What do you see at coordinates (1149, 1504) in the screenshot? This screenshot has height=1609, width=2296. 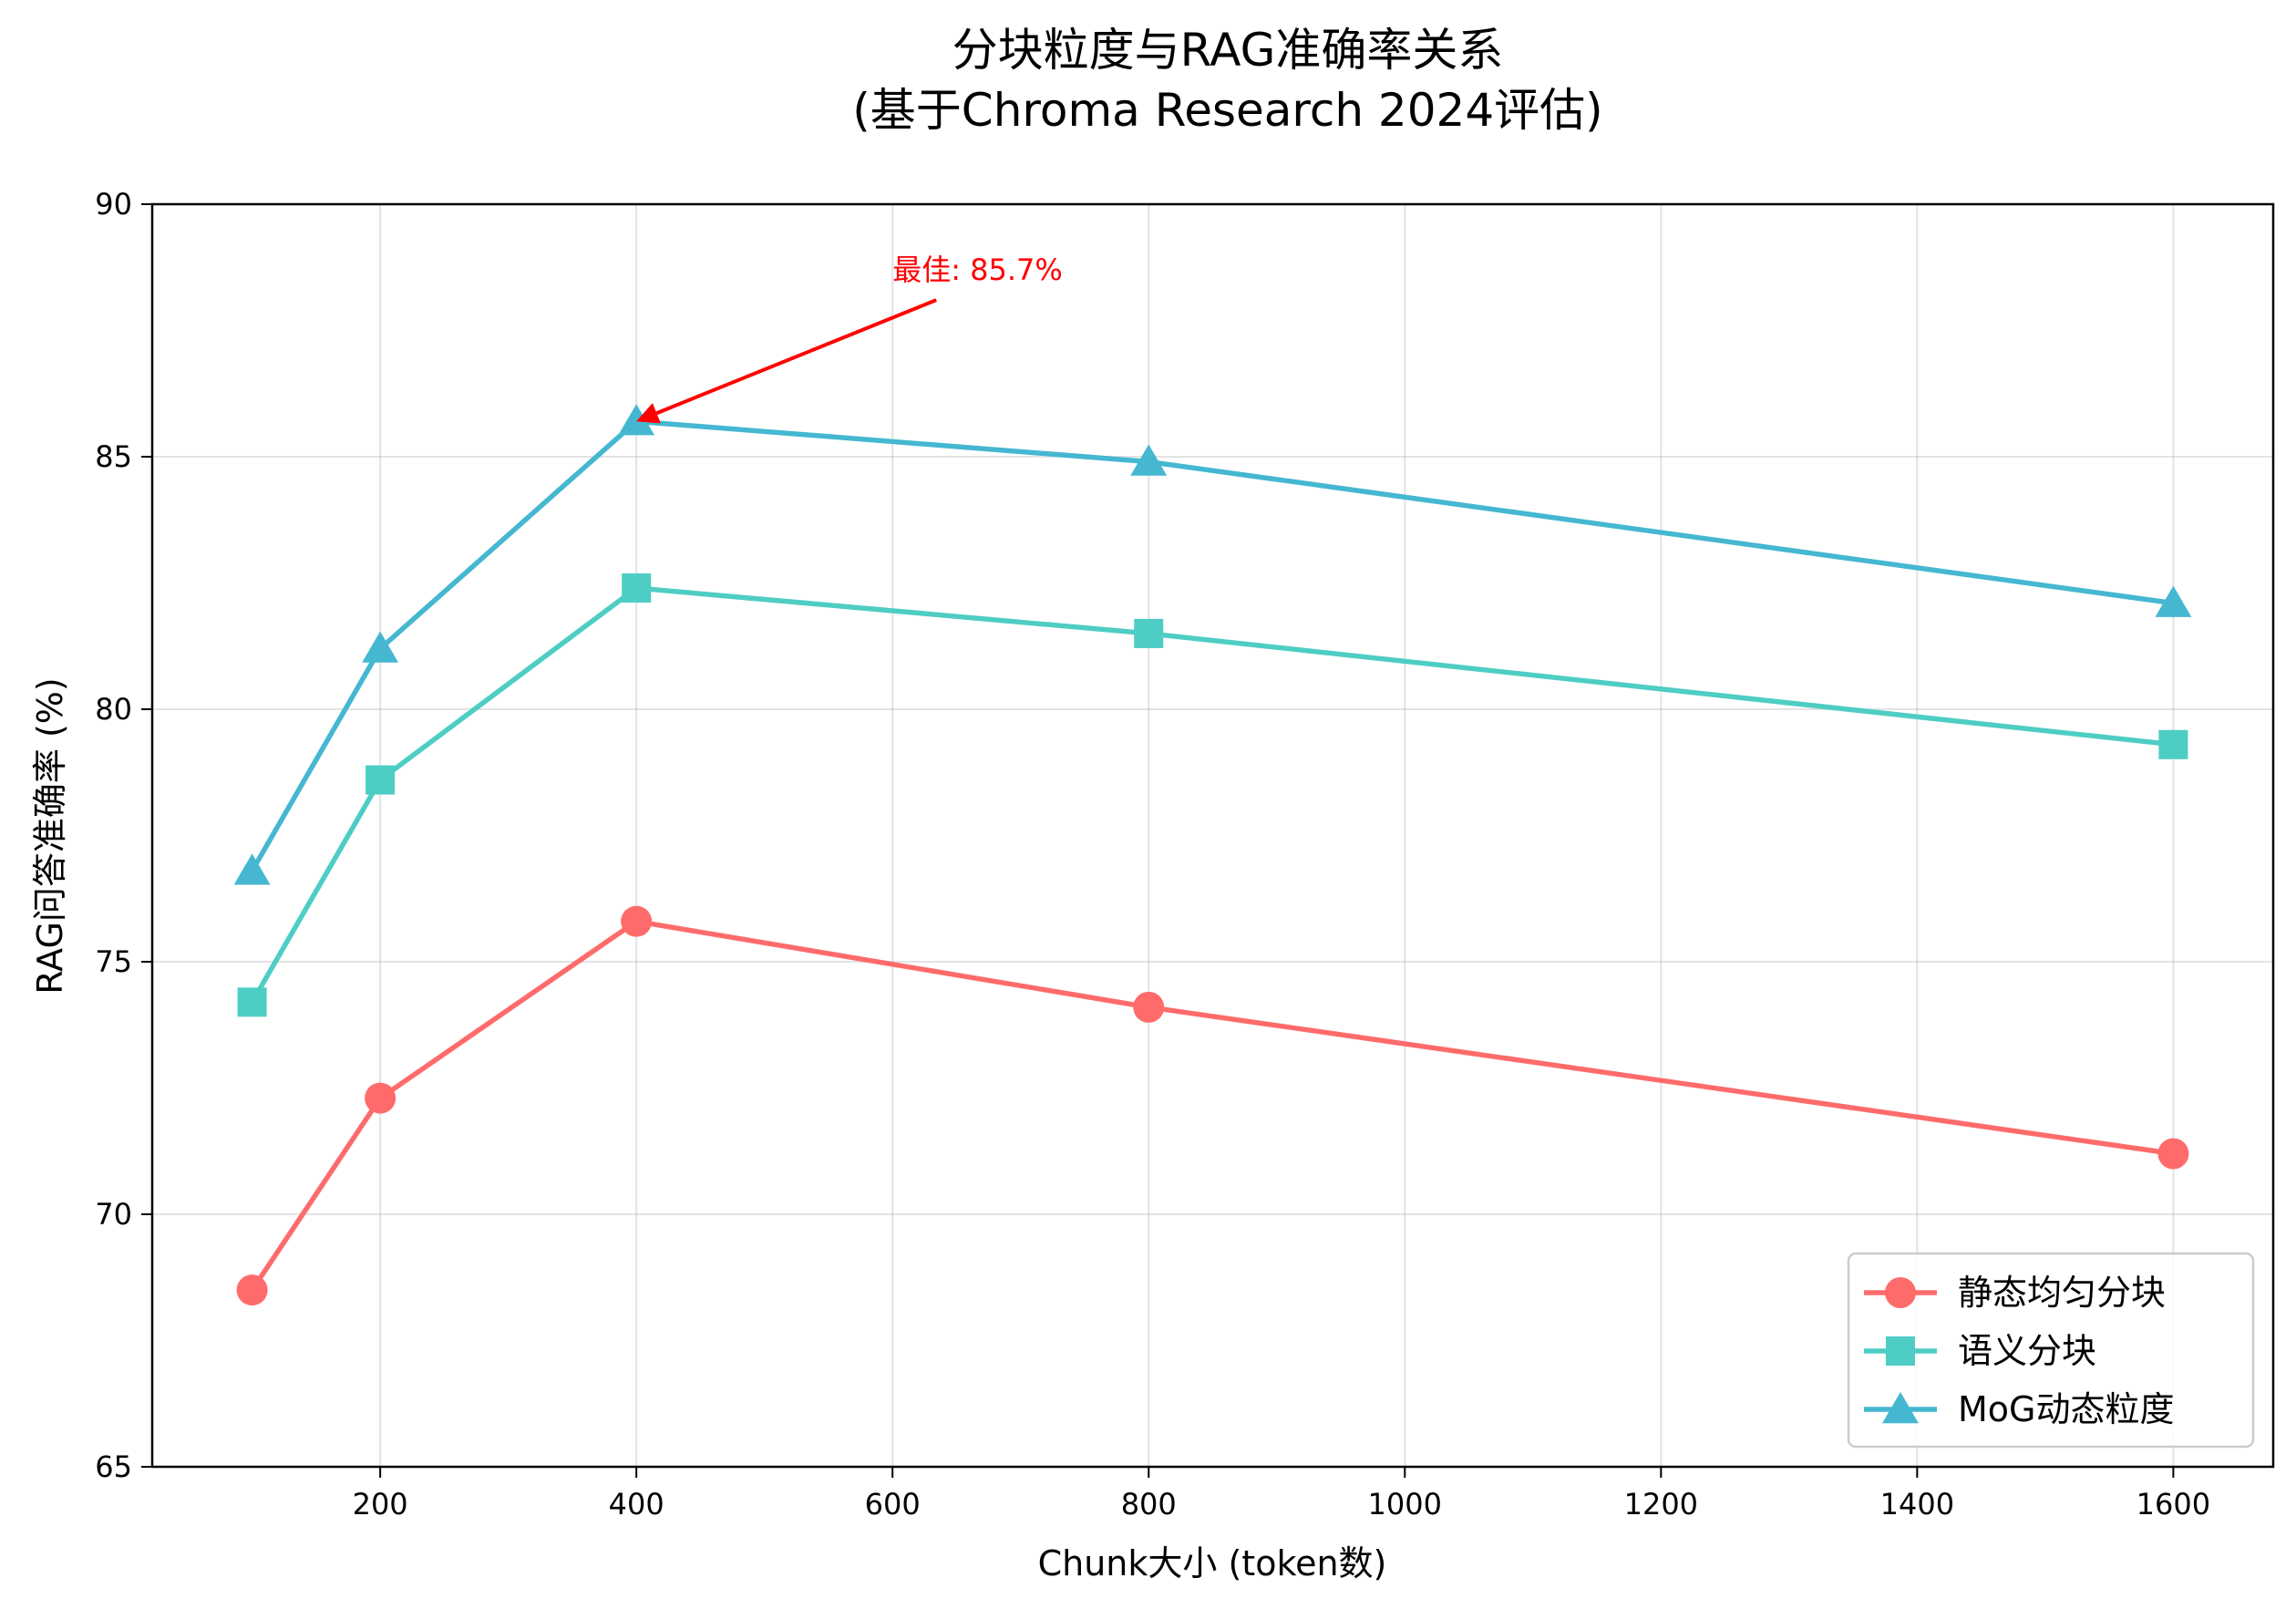 I see `x-tick-label: 800` at bounding box center [1149, 1504].